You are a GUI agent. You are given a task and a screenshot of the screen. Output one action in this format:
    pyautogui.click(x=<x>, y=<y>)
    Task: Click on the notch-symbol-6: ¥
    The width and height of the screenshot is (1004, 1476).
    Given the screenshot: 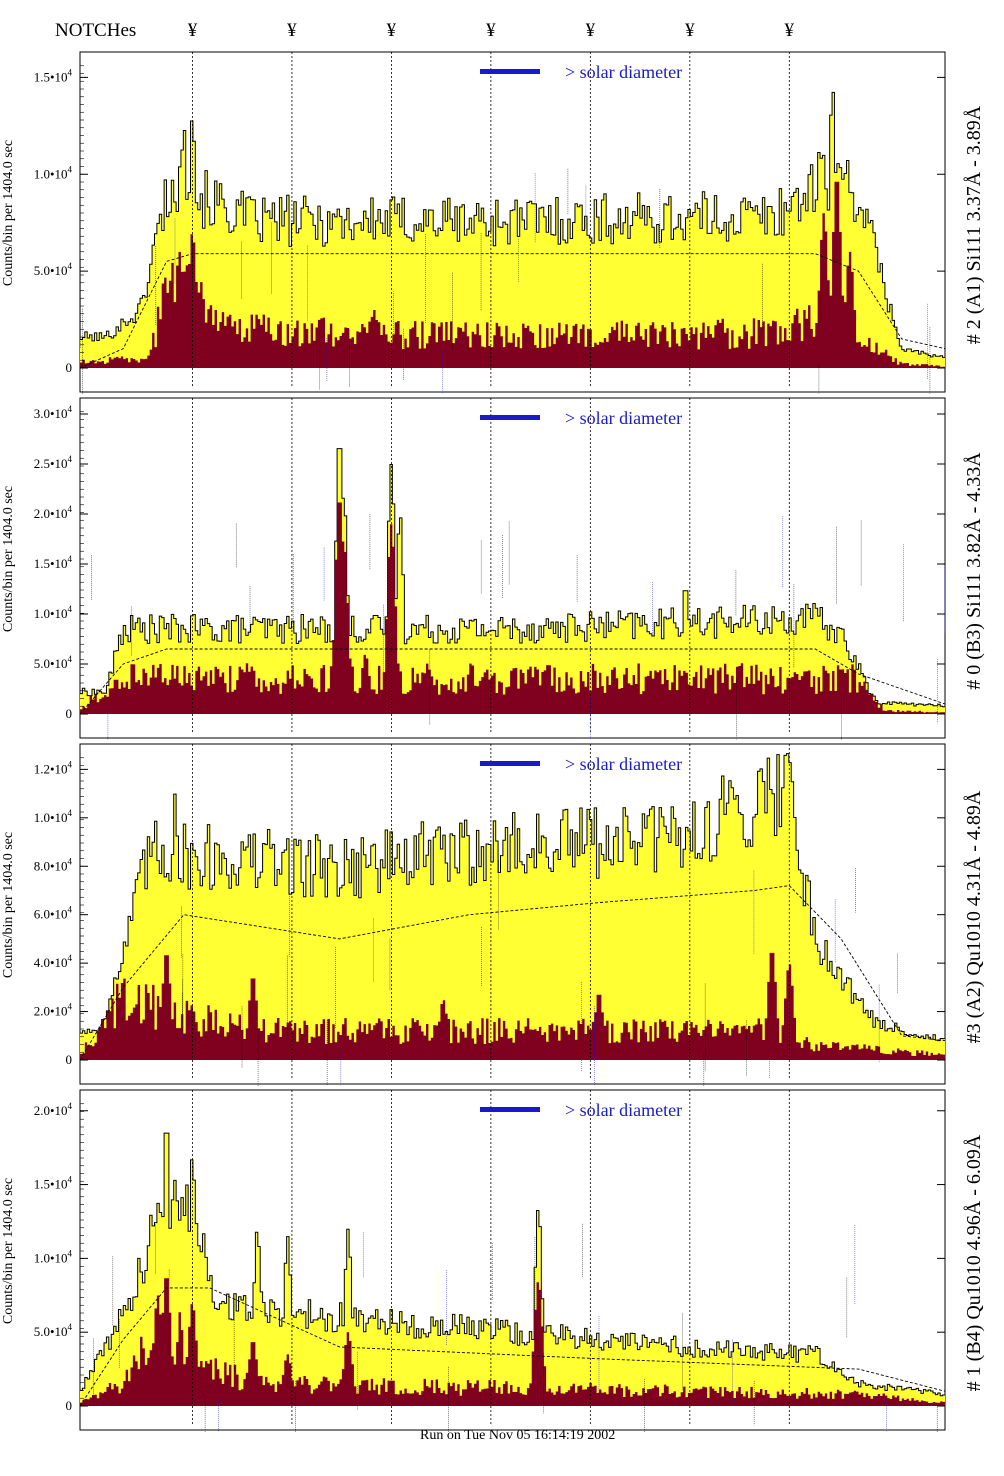 What is the action you would take?
    pyautogui.click(x=690, y=30)
    